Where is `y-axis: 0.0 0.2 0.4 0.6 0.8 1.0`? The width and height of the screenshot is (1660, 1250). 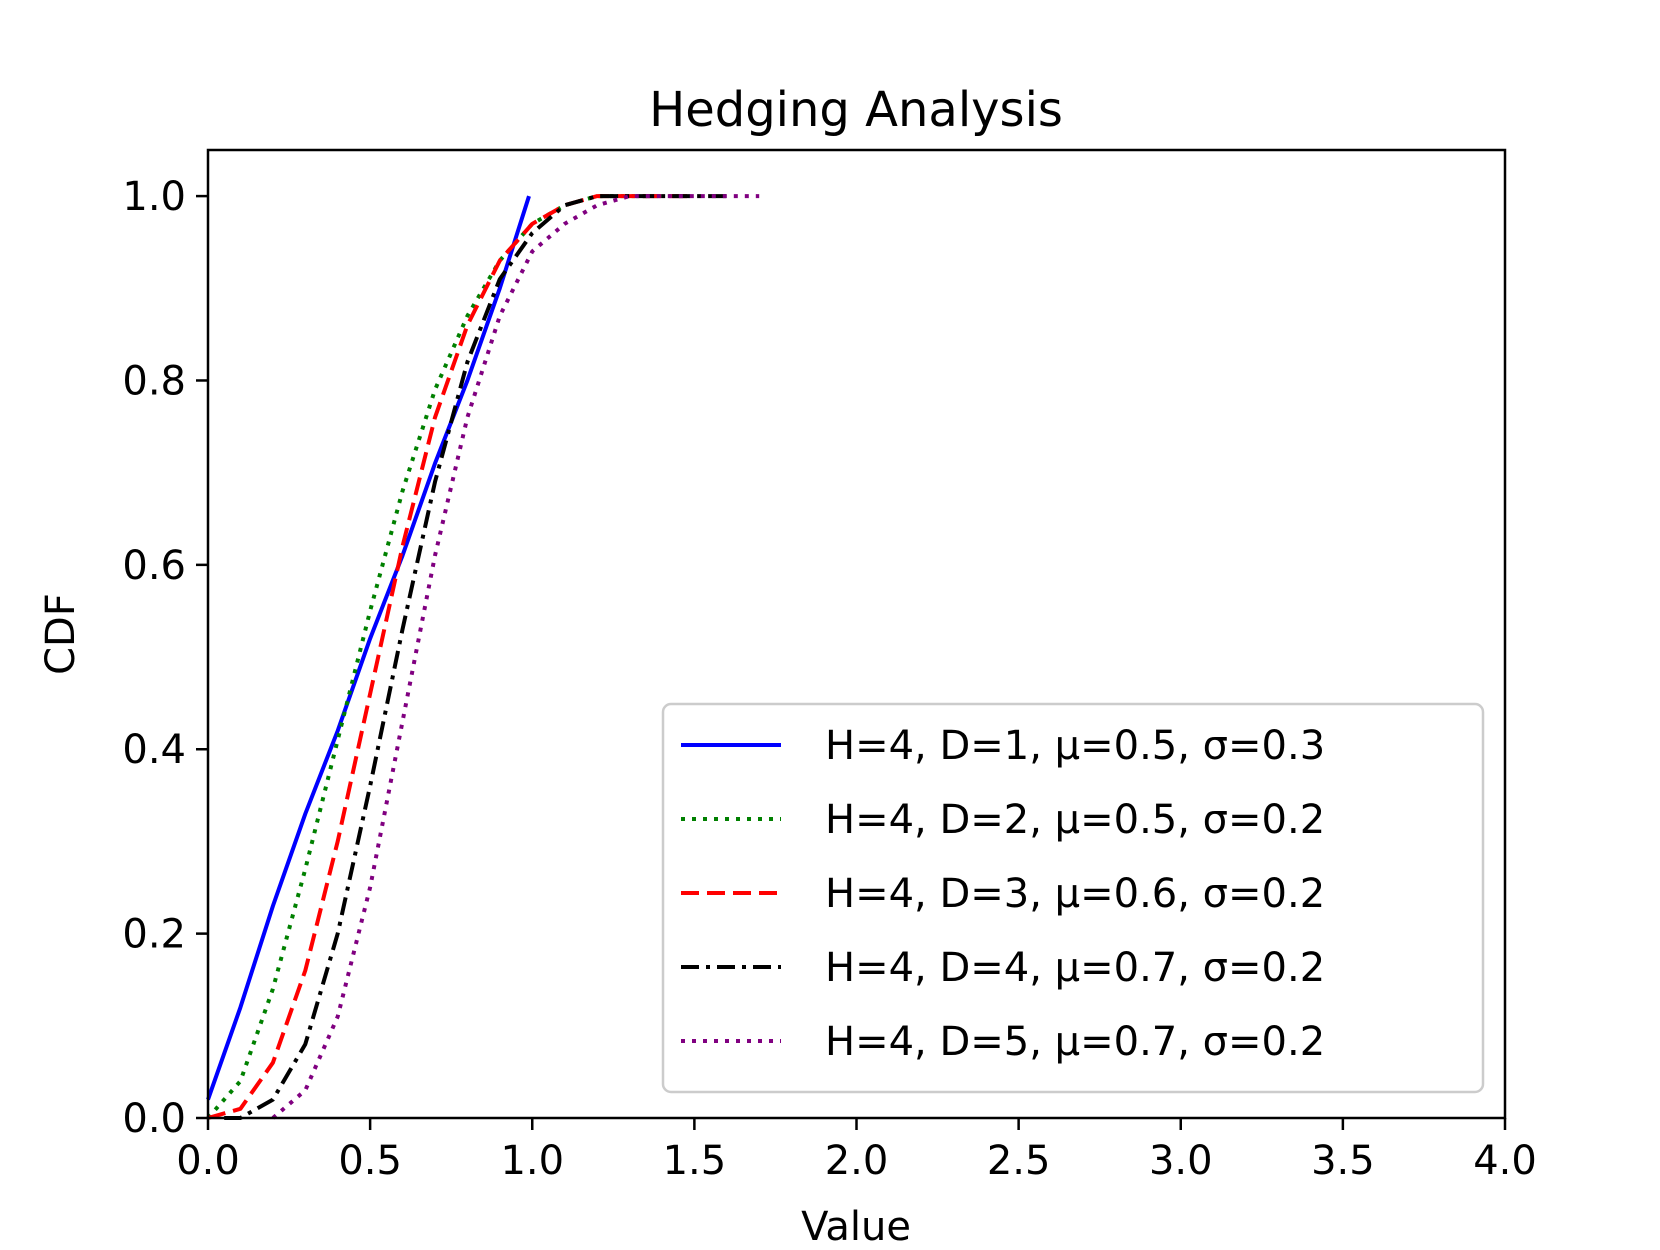 y-axis: 0.0 0.2 0.4 0.6 0.8 1.0 is located at coordinates (165, 658).